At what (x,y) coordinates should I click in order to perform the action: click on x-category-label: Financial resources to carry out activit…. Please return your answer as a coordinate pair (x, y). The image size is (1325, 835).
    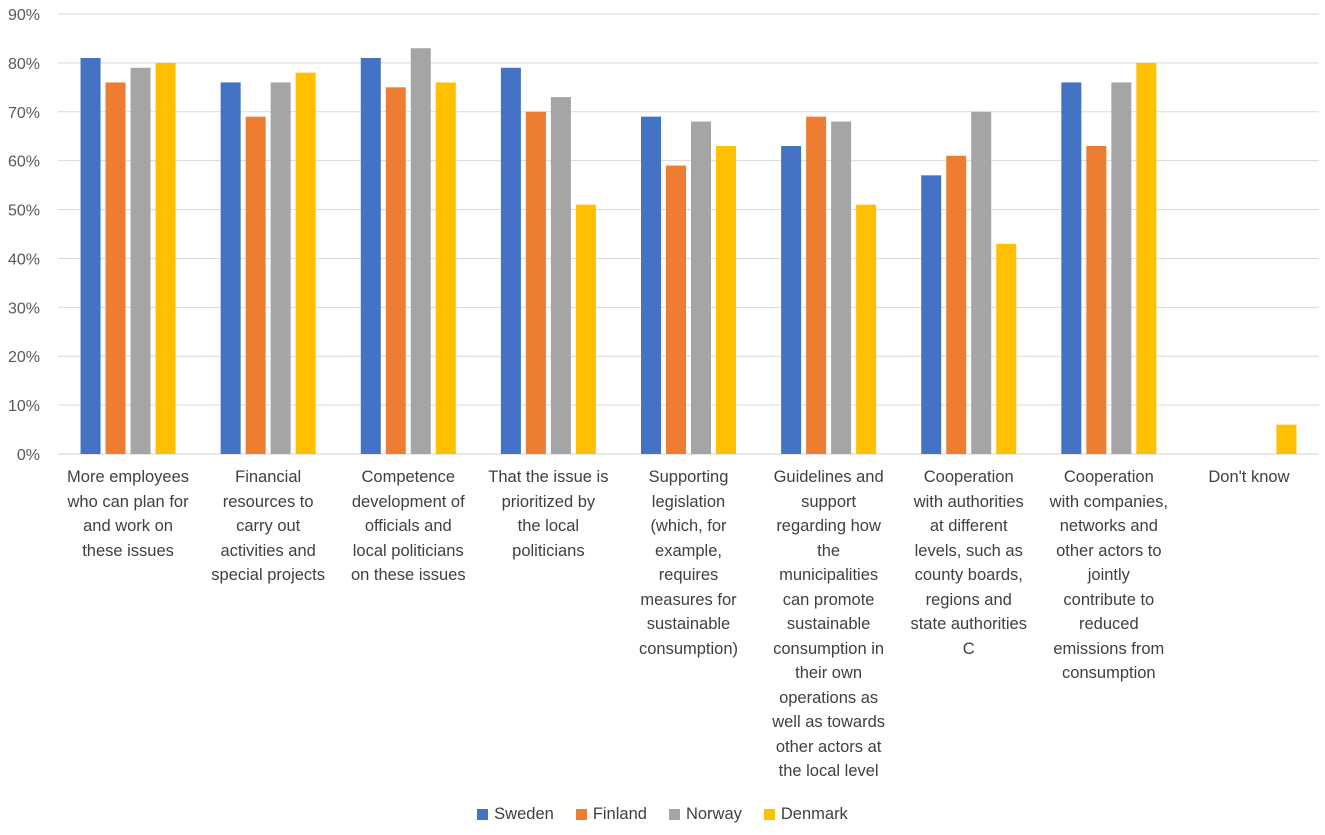
    Looking at the image, I should click on (268, 526).